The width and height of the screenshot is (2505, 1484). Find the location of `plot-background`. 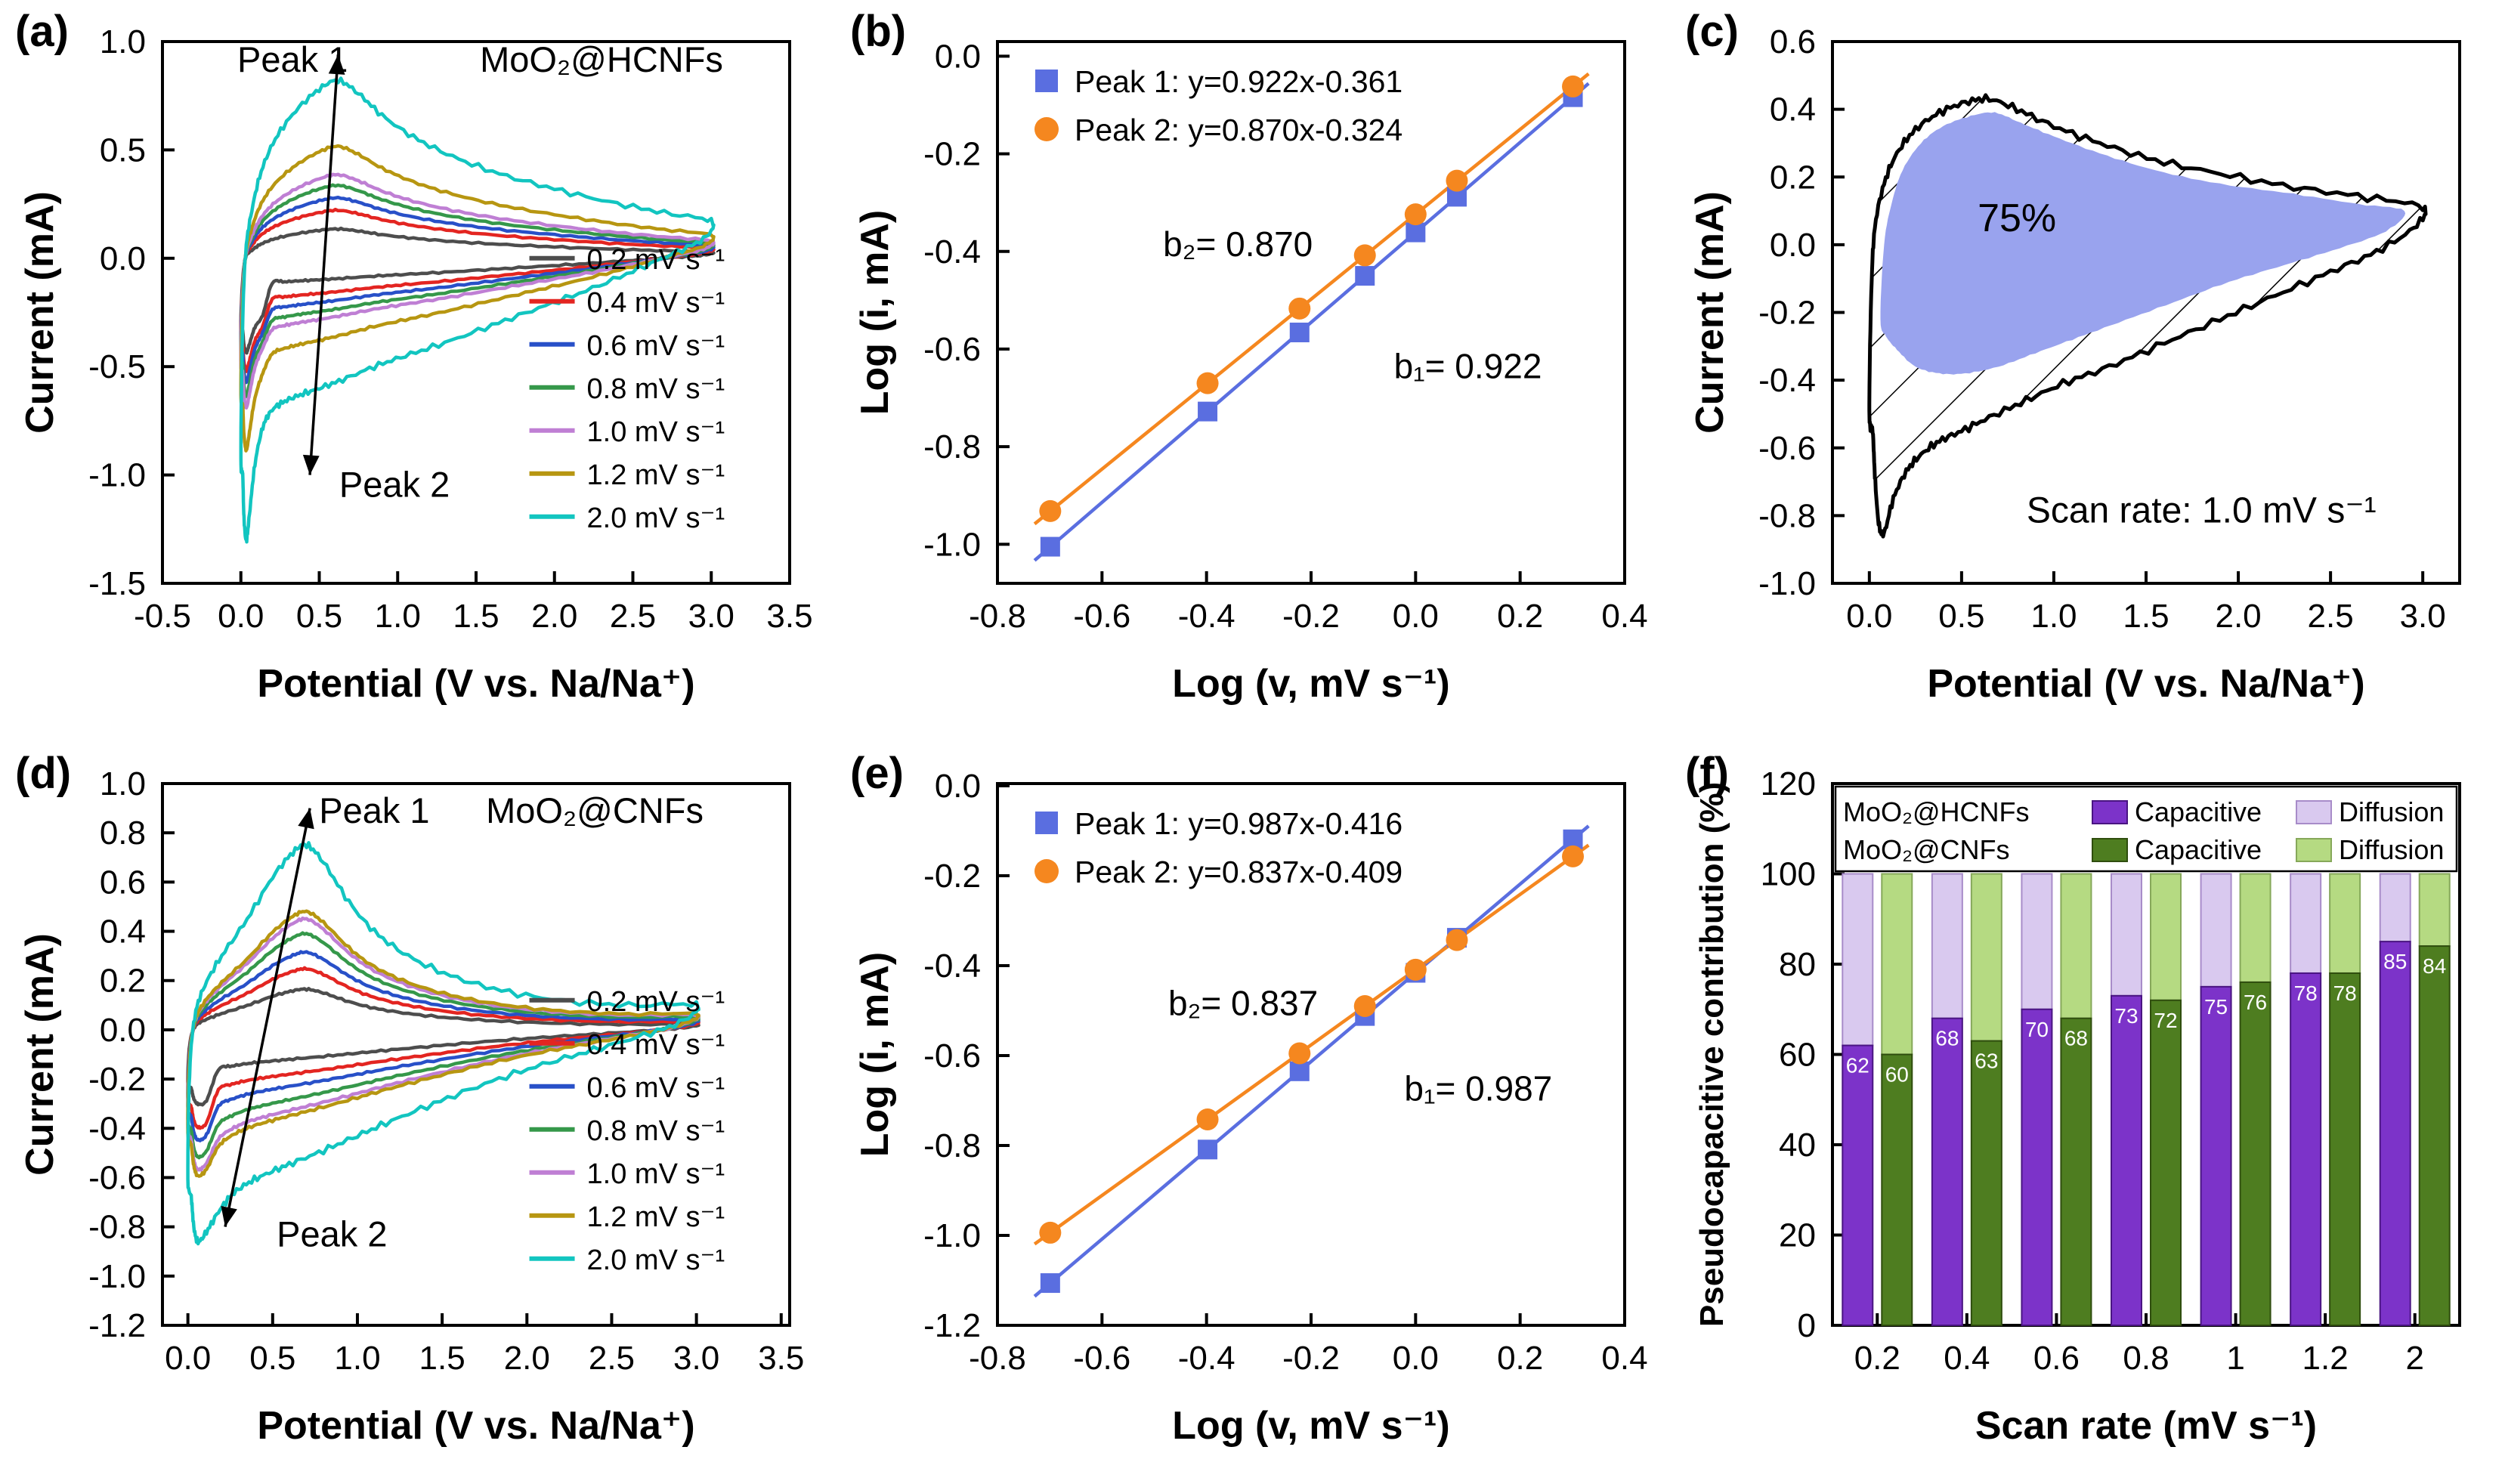

plot-background is located at coordinates (1311, 1054).